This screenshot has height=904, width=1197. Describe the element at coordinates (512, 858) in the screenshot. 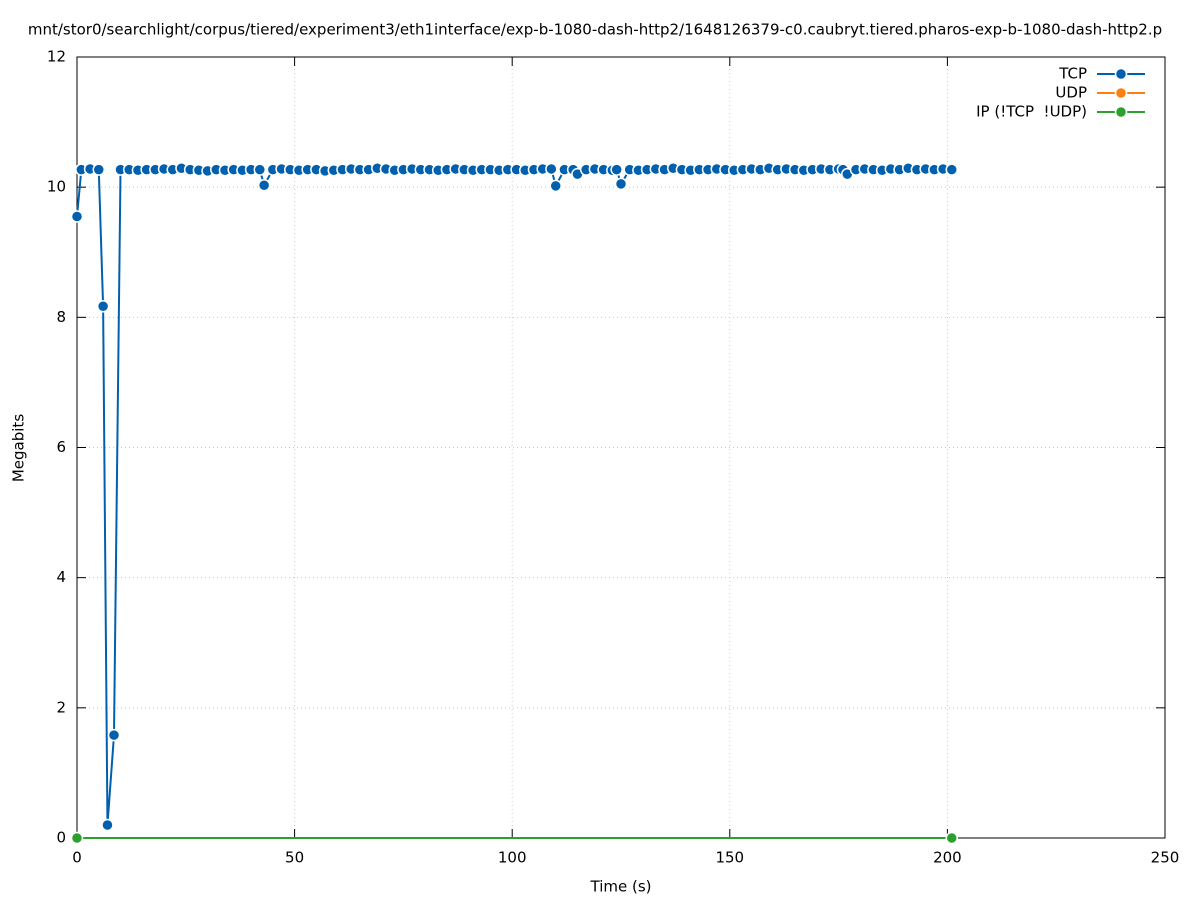

I see `x-tick-label: 100` at that location.